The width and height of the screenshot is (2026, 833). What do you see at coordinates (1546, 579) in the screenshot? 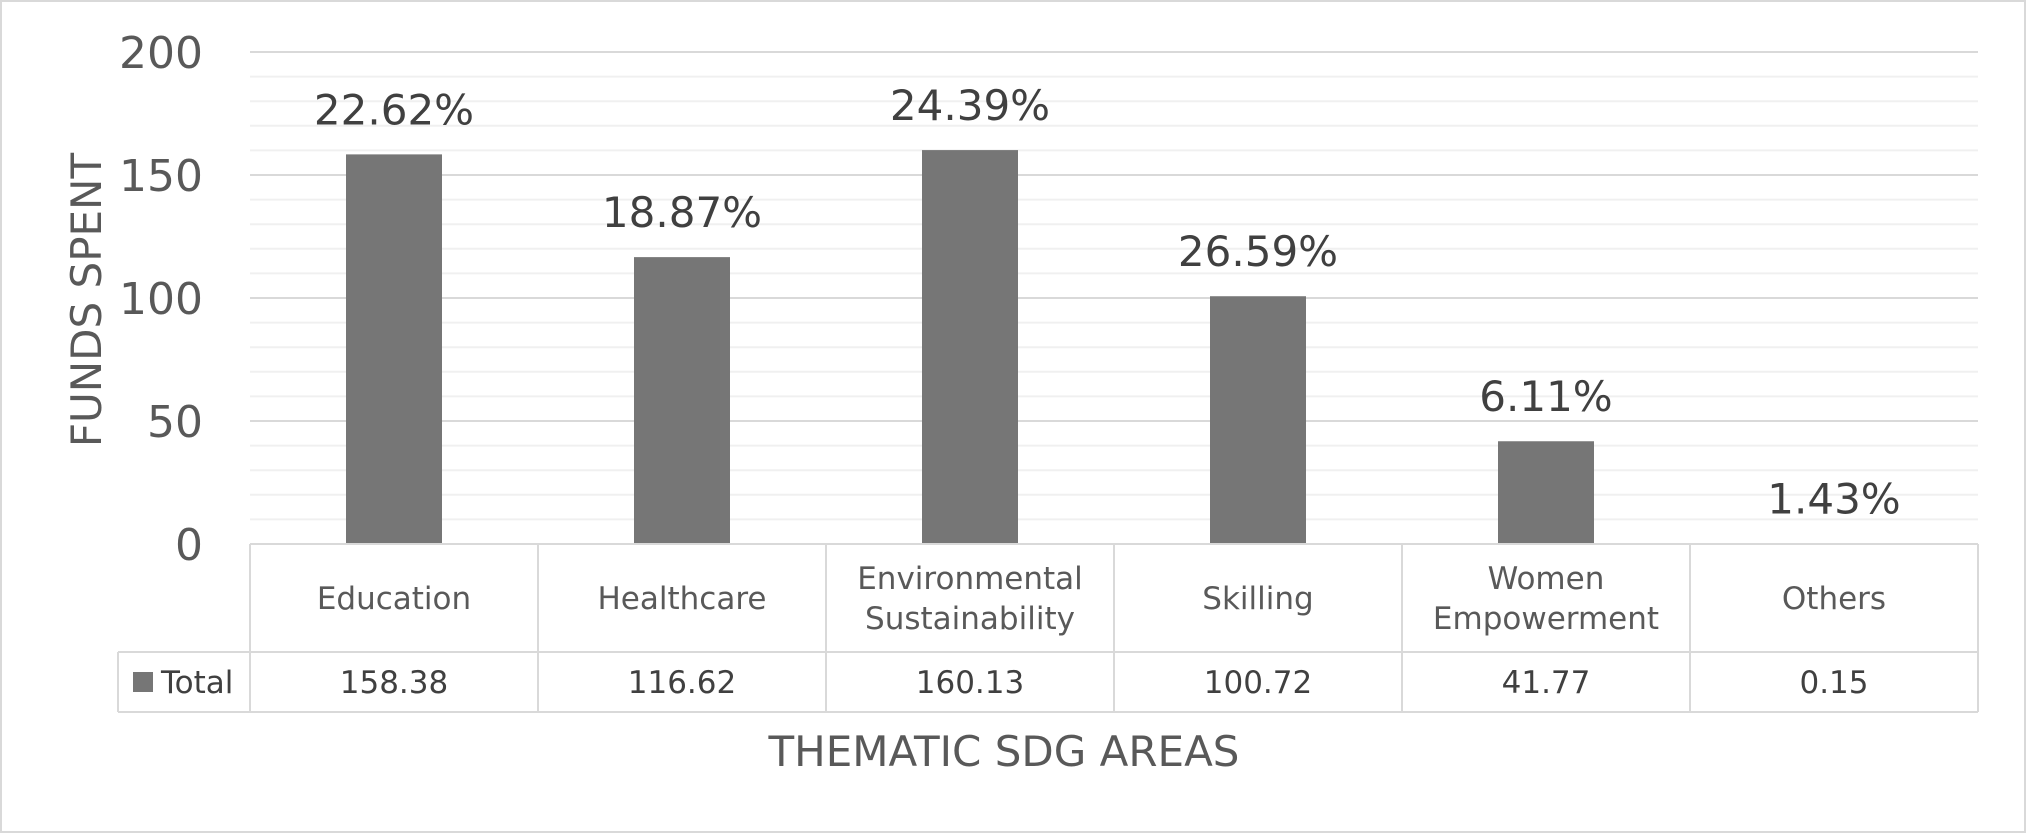
I see `category-label: Women` at bounding box center [1546, 579].